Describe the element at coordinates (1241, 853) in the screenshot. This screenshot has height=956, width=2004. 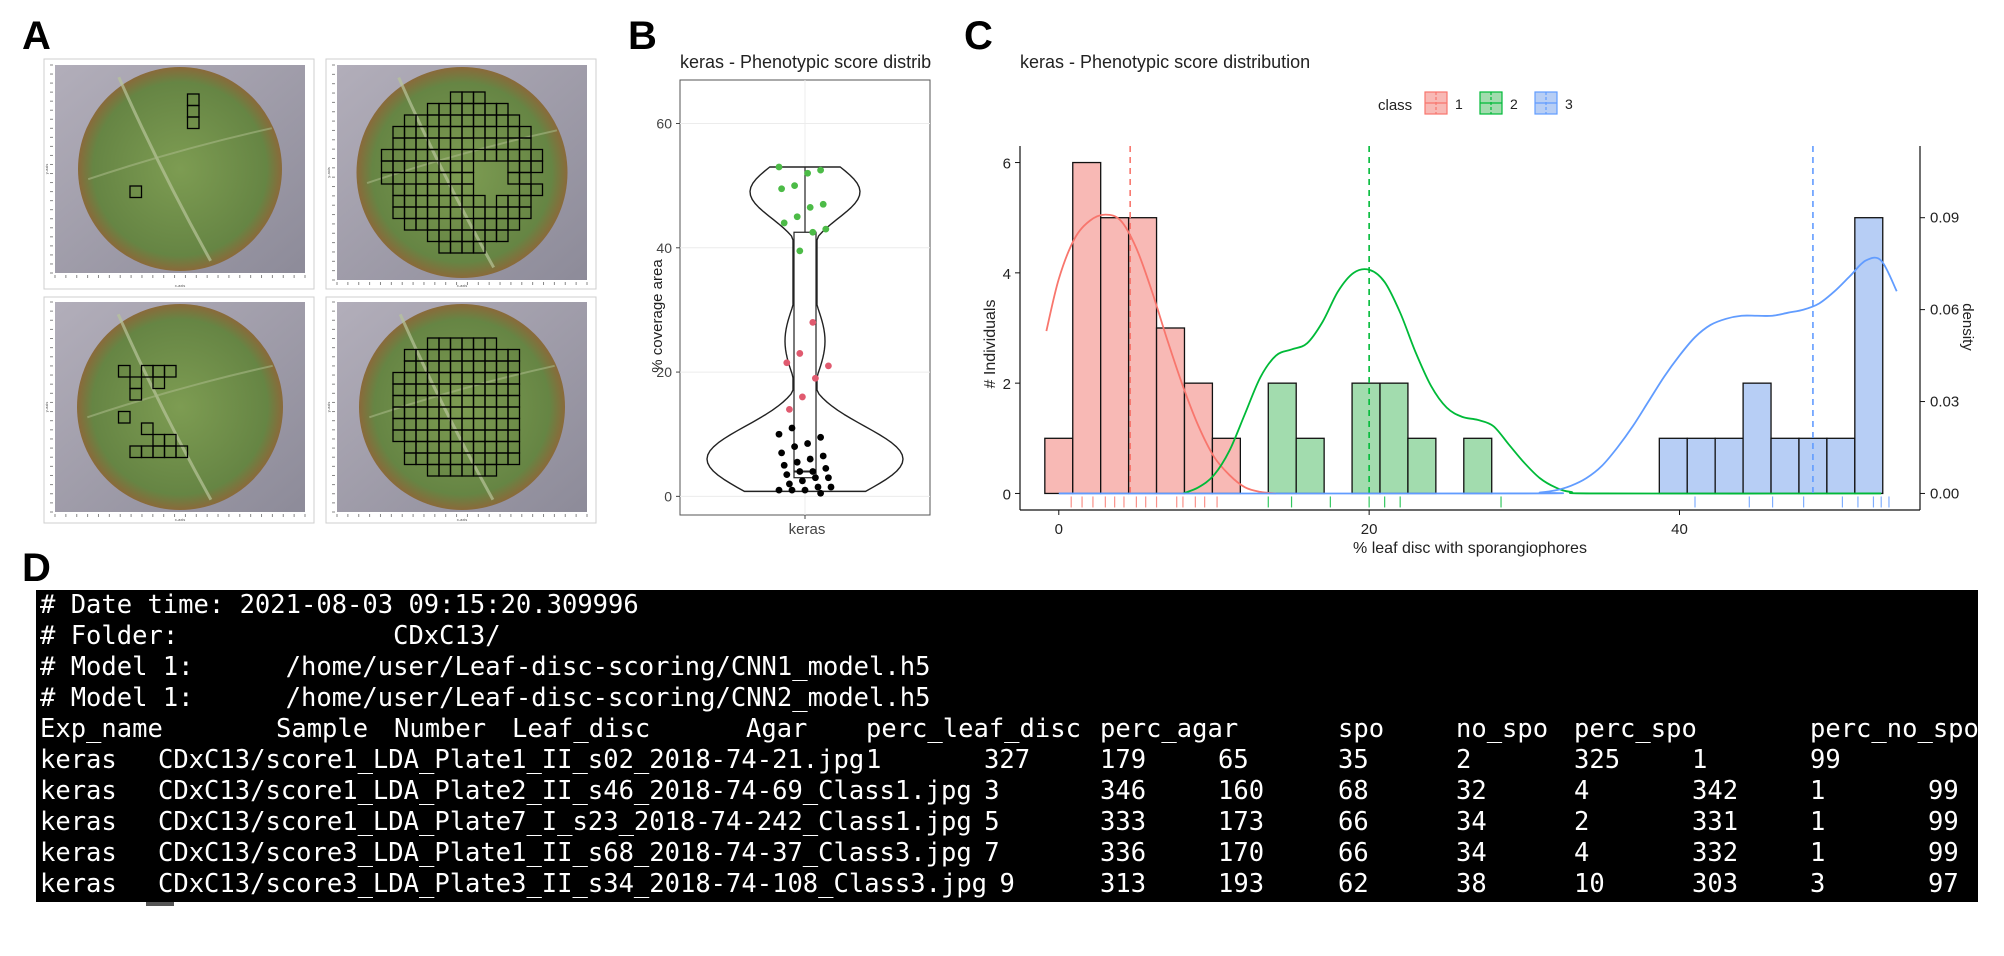
I see `table-cell: 170` at that location.